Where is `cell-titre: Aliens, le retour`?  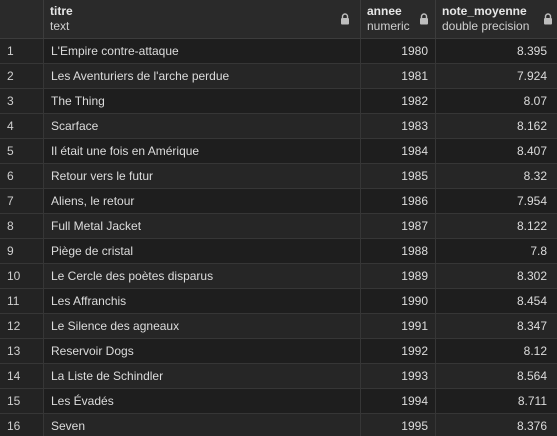 cell-titre: Aliens, le retour is located at coordinates (202, 201).